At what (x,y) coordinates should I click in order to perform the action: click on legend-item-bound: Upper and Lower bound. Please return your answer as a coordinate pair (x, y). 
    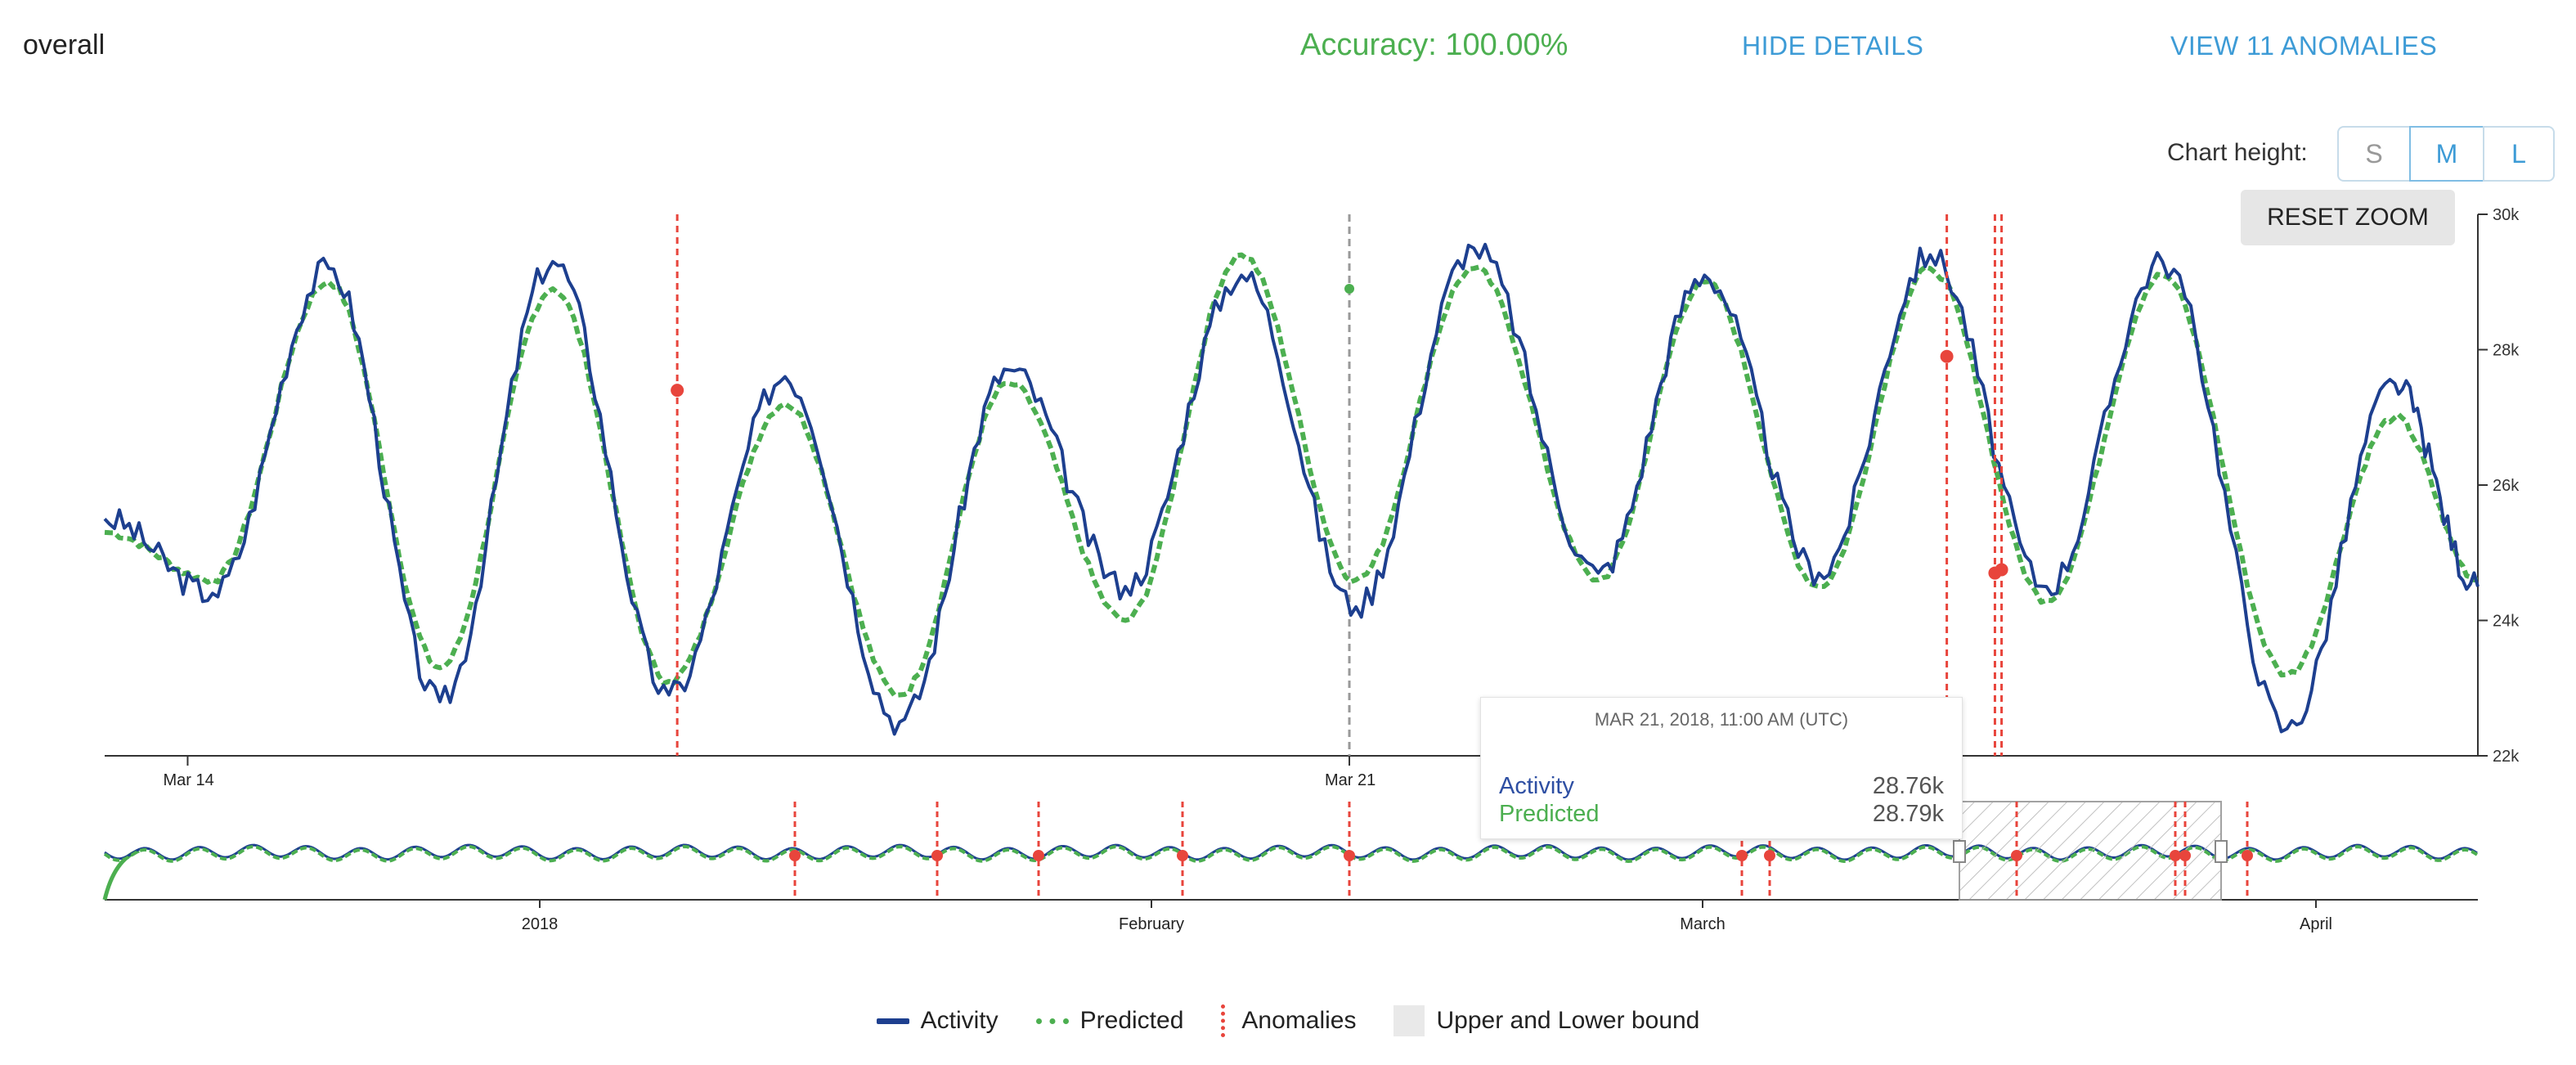
    Looking at the image, I should click on (1546, 1020).